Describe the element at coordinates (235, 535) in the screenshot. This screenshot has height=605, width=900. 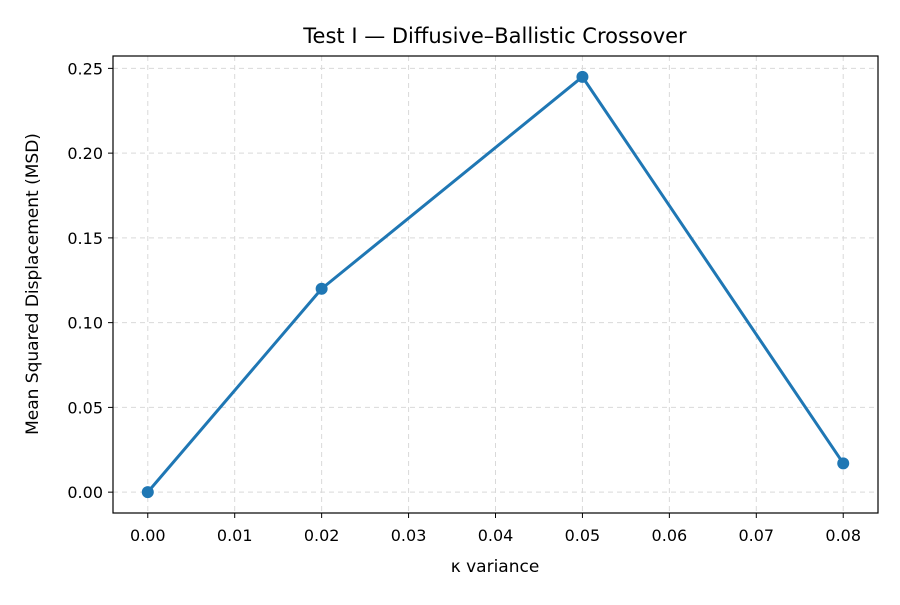
I see `x-tick-label: 0.01` at that location.